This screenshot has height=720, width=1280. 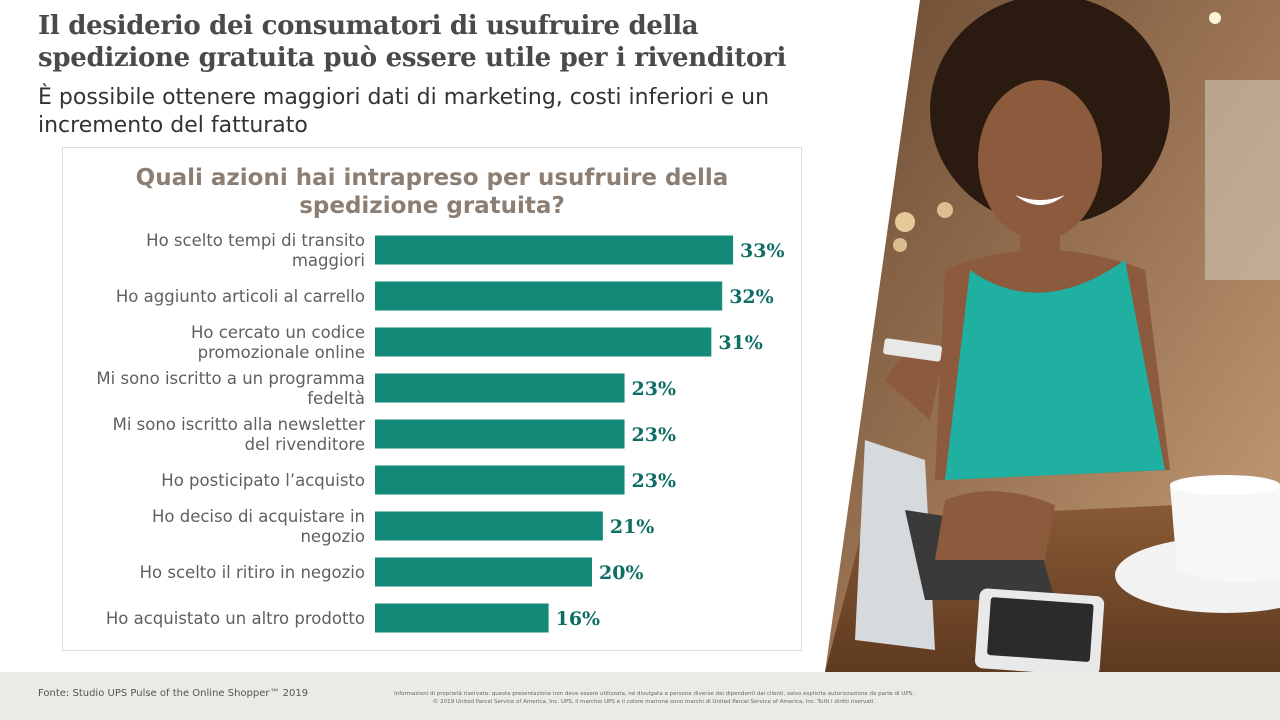 What do you see at coordinates (578, 619) in the screenshot?
I see `value-label: 16%` at bounding box center [578, 619].